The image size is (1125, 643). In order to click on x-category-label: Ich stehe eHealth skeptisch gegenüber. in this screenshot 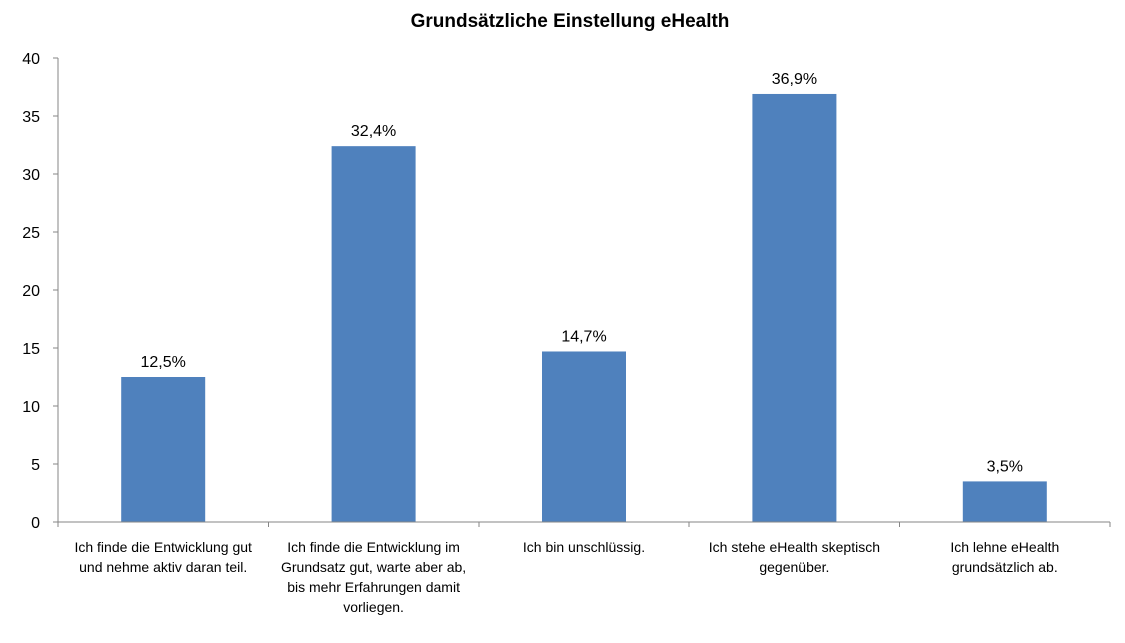, I will do `click(794, 557)`.